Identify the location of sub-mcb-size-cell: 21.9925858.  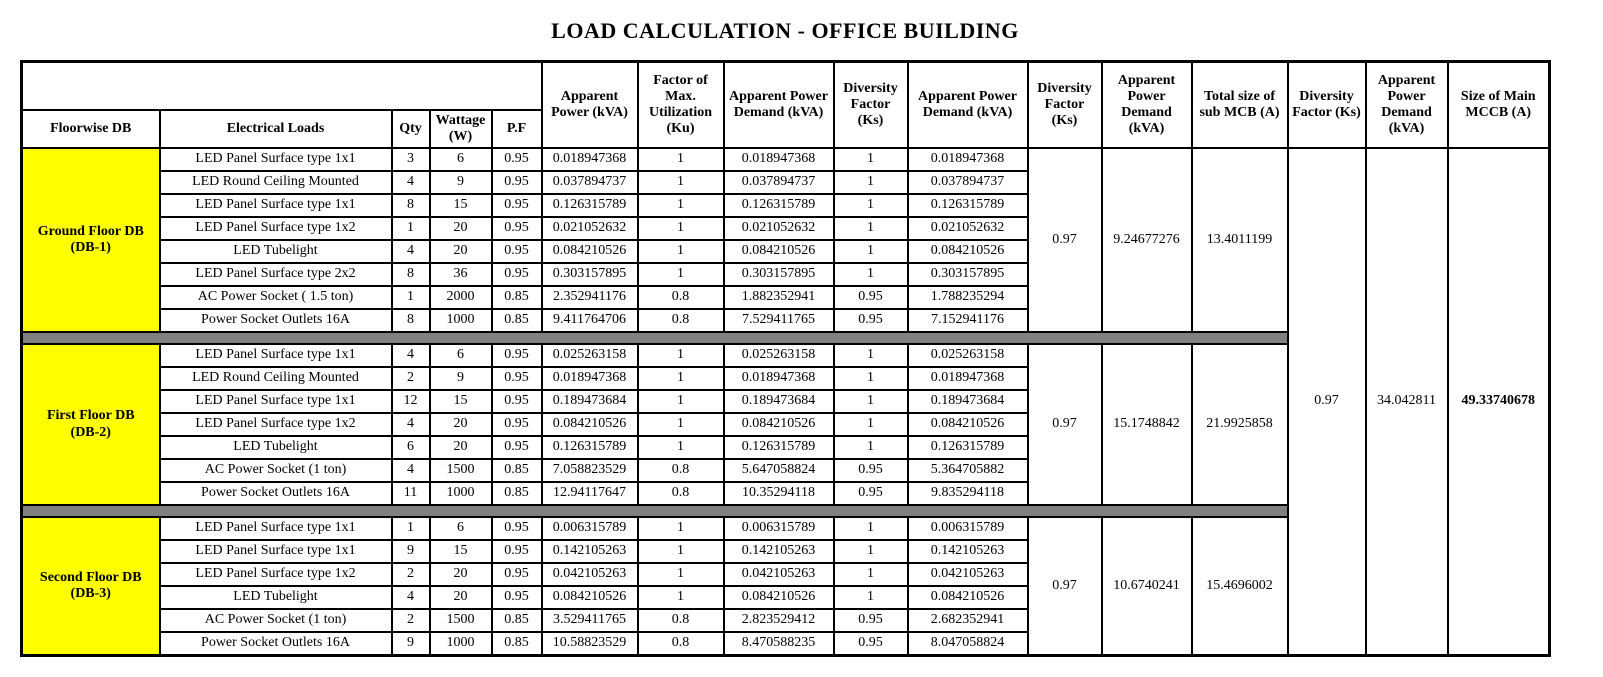
(1239, 424).